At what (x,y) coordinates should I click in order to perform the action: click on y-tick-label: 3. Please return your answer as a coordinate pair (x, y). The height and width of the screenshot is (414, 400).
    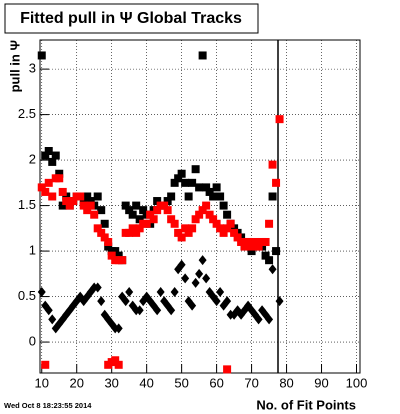
    Looking at the image, I should click on (32, 68).